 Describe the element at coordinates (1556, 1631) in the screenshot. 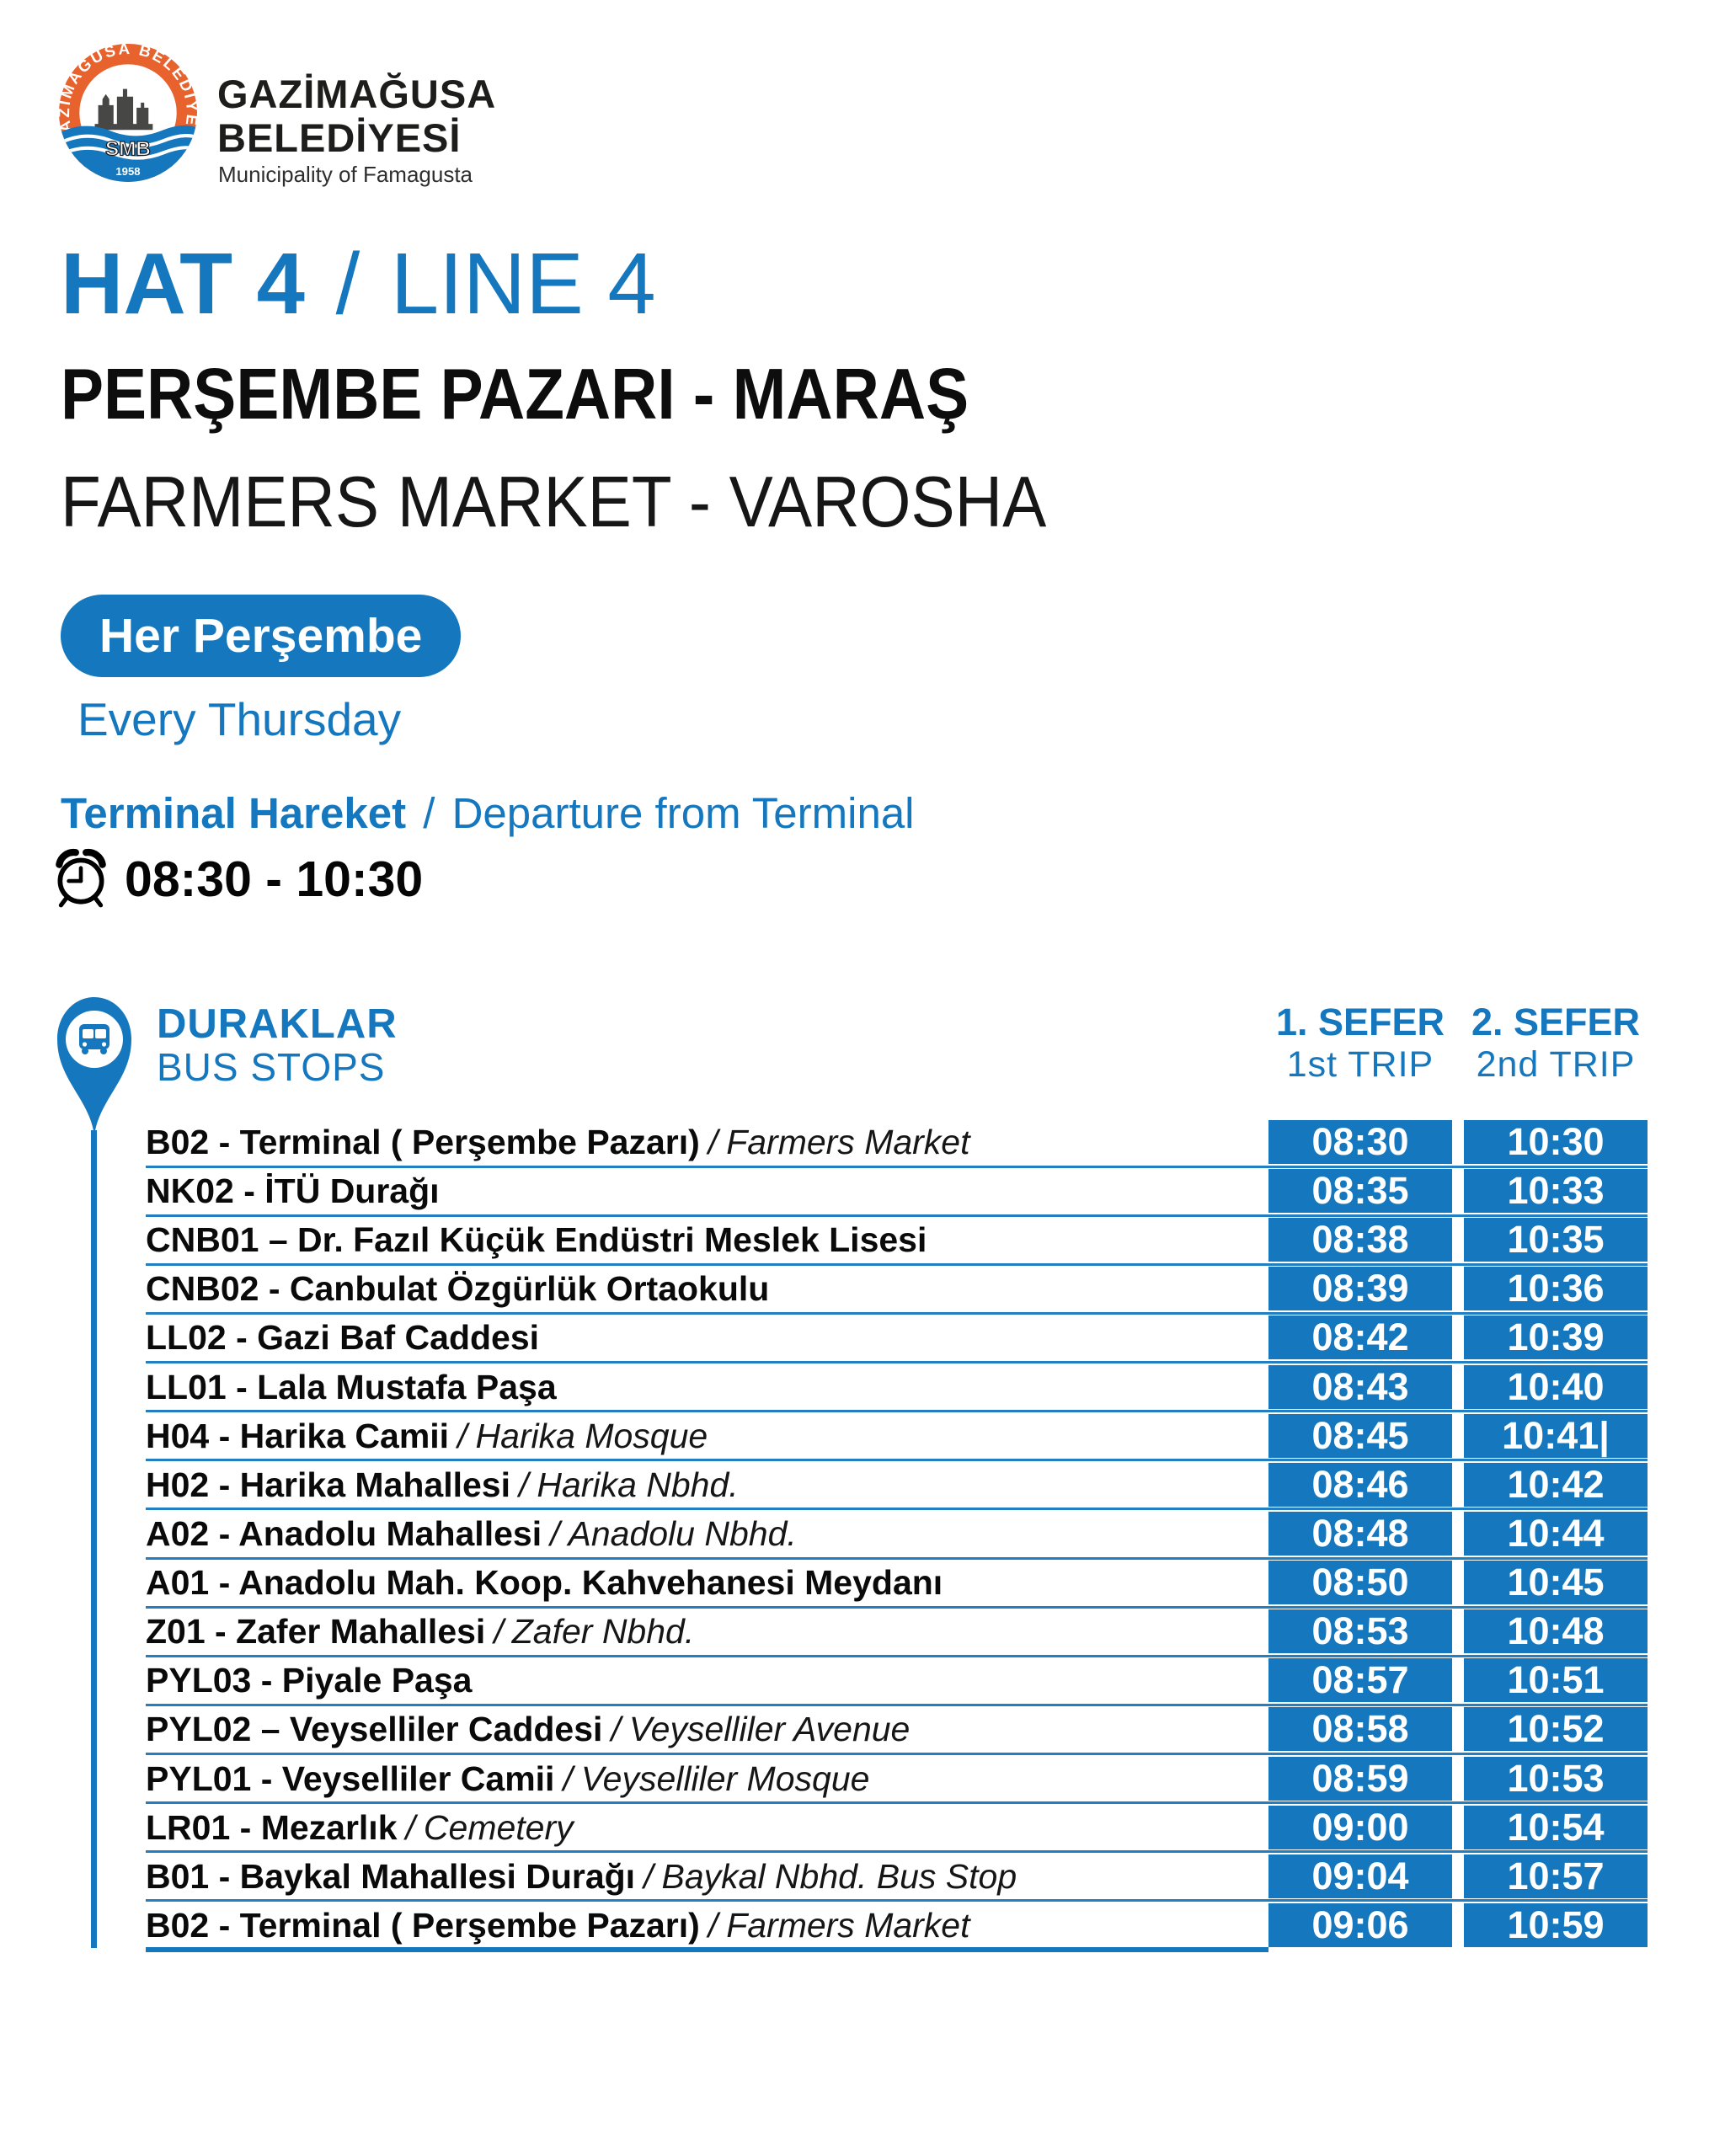

I see `trip2-time-cell: 10:48` at that location.